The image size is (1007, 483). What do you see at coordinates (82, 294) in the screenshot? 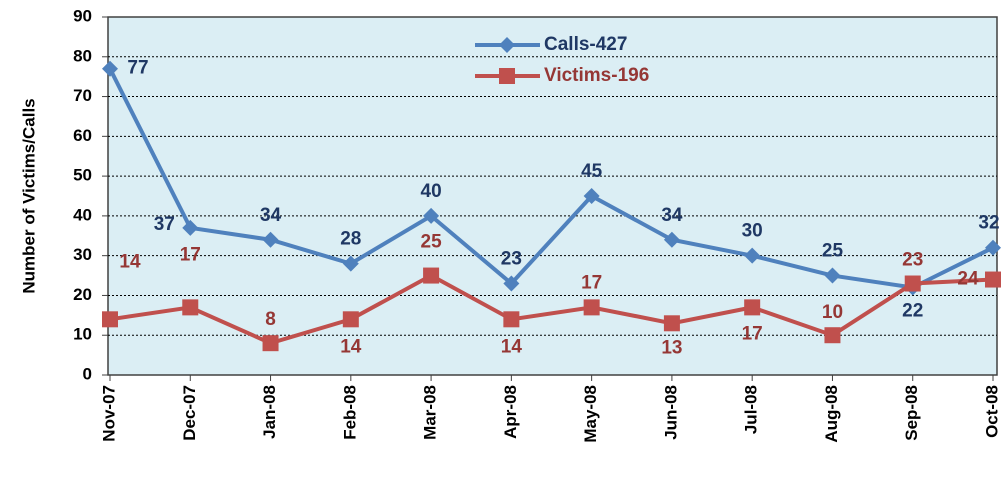
I see `y-tick-label: 20` at bounding box center [82, 294].